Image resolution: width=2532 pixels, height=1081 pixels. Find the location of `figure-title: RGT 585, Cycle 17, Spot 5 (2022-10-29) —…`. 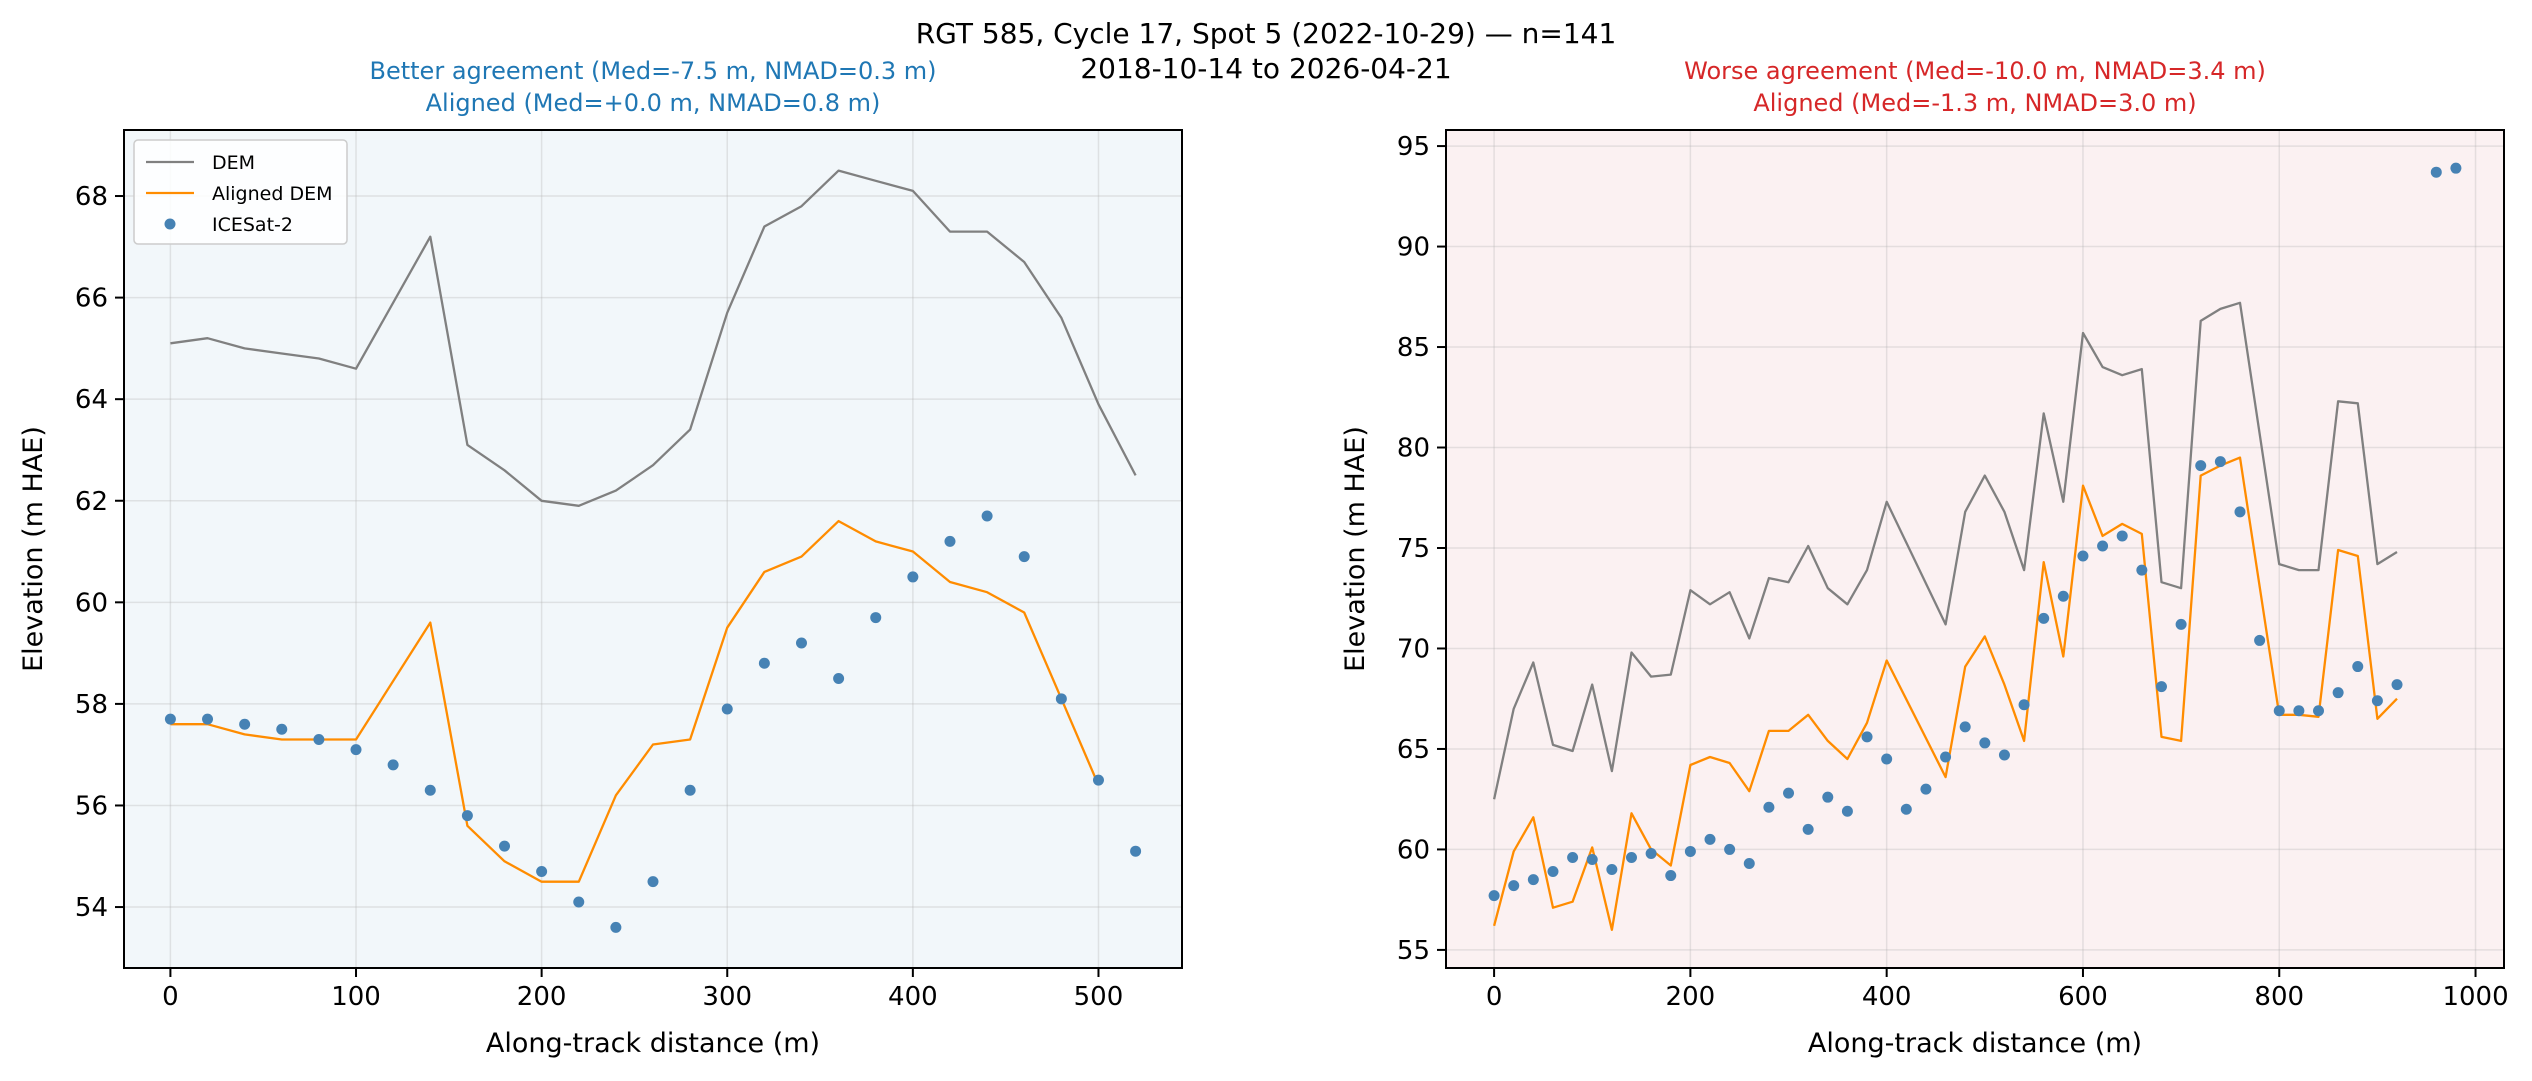

figure-title: RGT 585, Cycle 17, Spot 5 (2022-10-29) —… is located at coordinates (1266, 33).